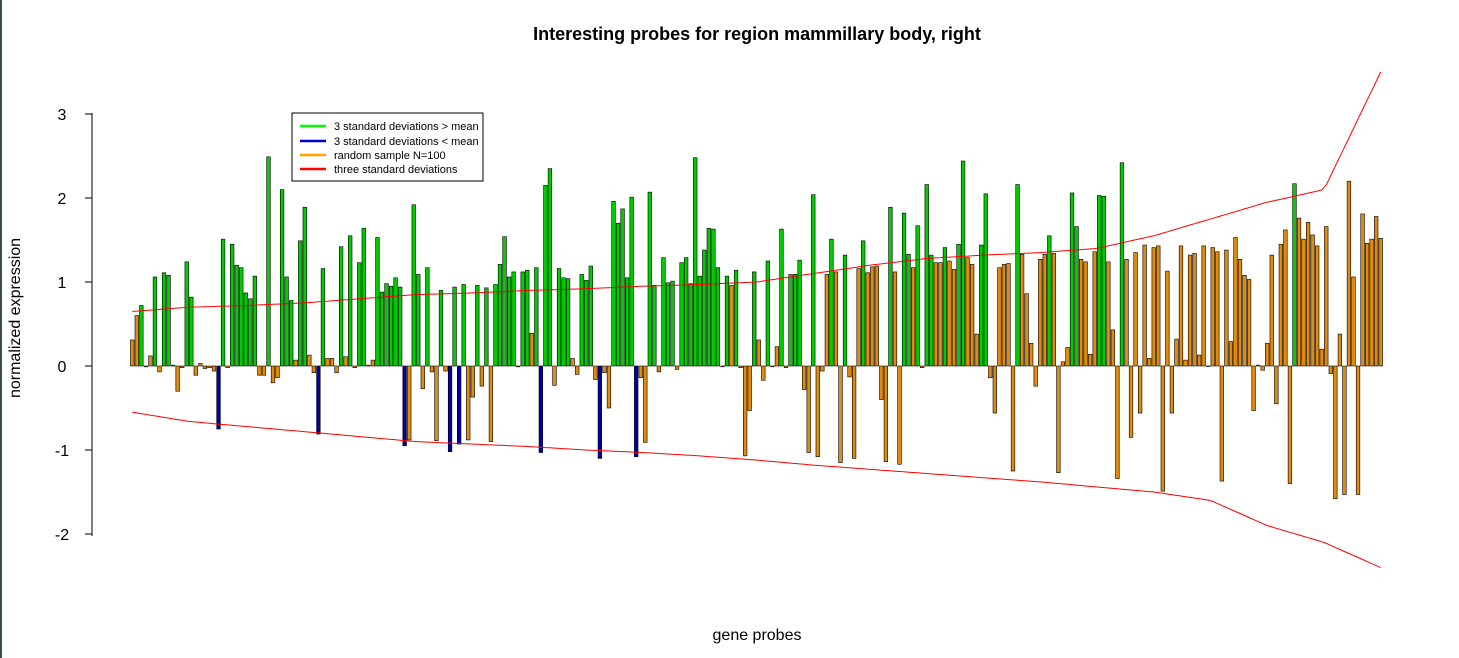 The width and height of the screenshot is (1459, 658). Describe the element at coordinates (1, 329) in the screenshot. I see `window-left-border` at that location.